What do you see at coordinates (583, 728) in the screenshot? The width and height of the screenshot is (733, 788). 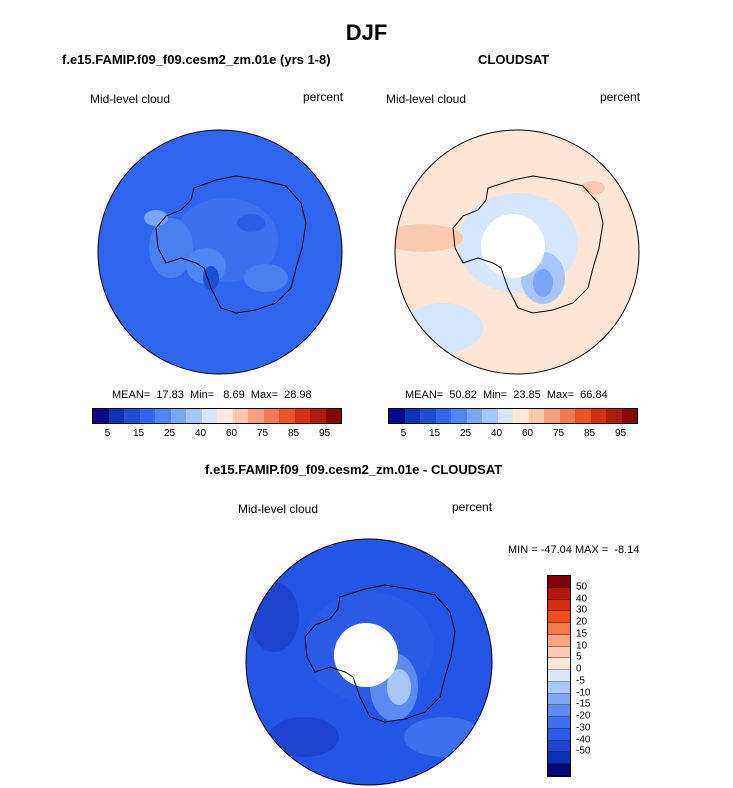 I see `colorbar-tick-label: -30` at bounding box center [583, 728].